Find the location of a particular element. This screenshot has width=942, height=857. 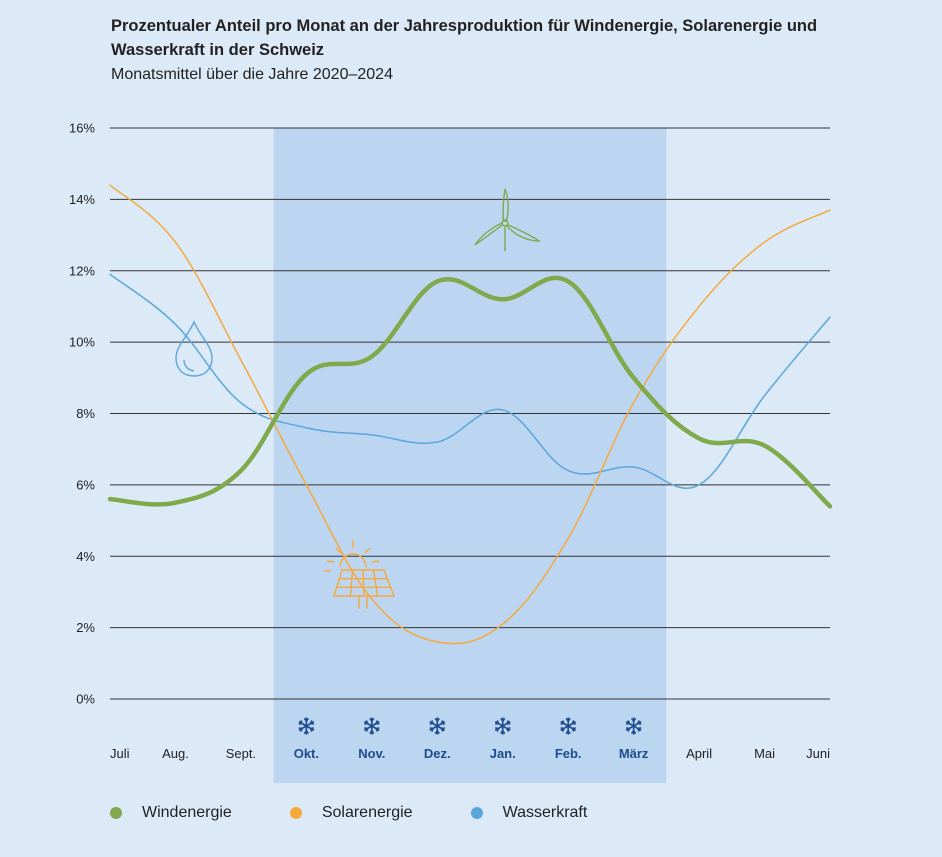

x-tick-label: Nov. is located at coordinates (371, 753).